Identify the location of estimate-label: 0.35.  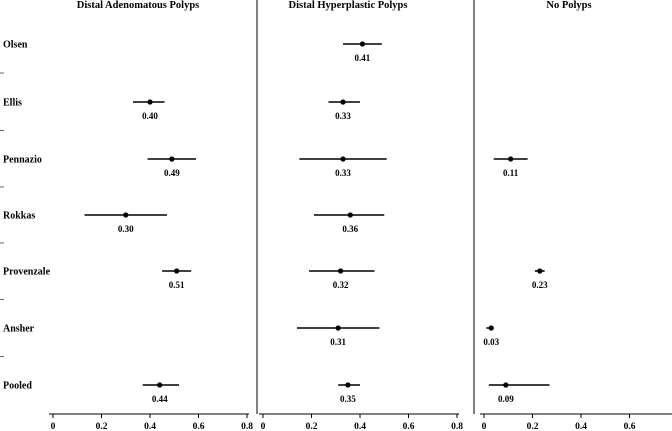
(348, 399).